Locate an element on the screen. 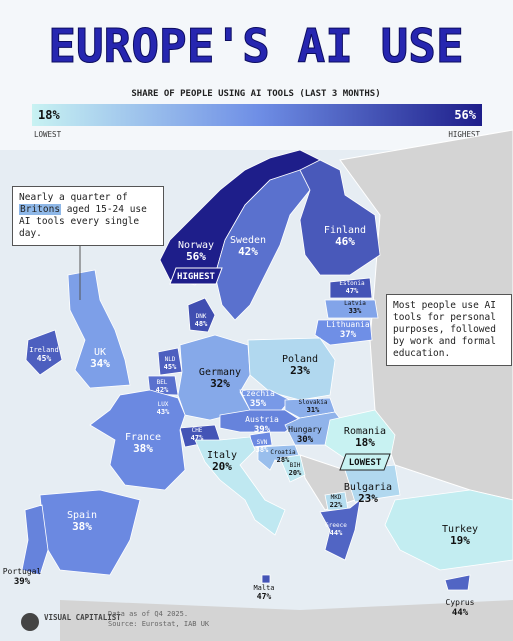 The image size is (513, 641). country-name: MKD is located at coordinates (336, 497).